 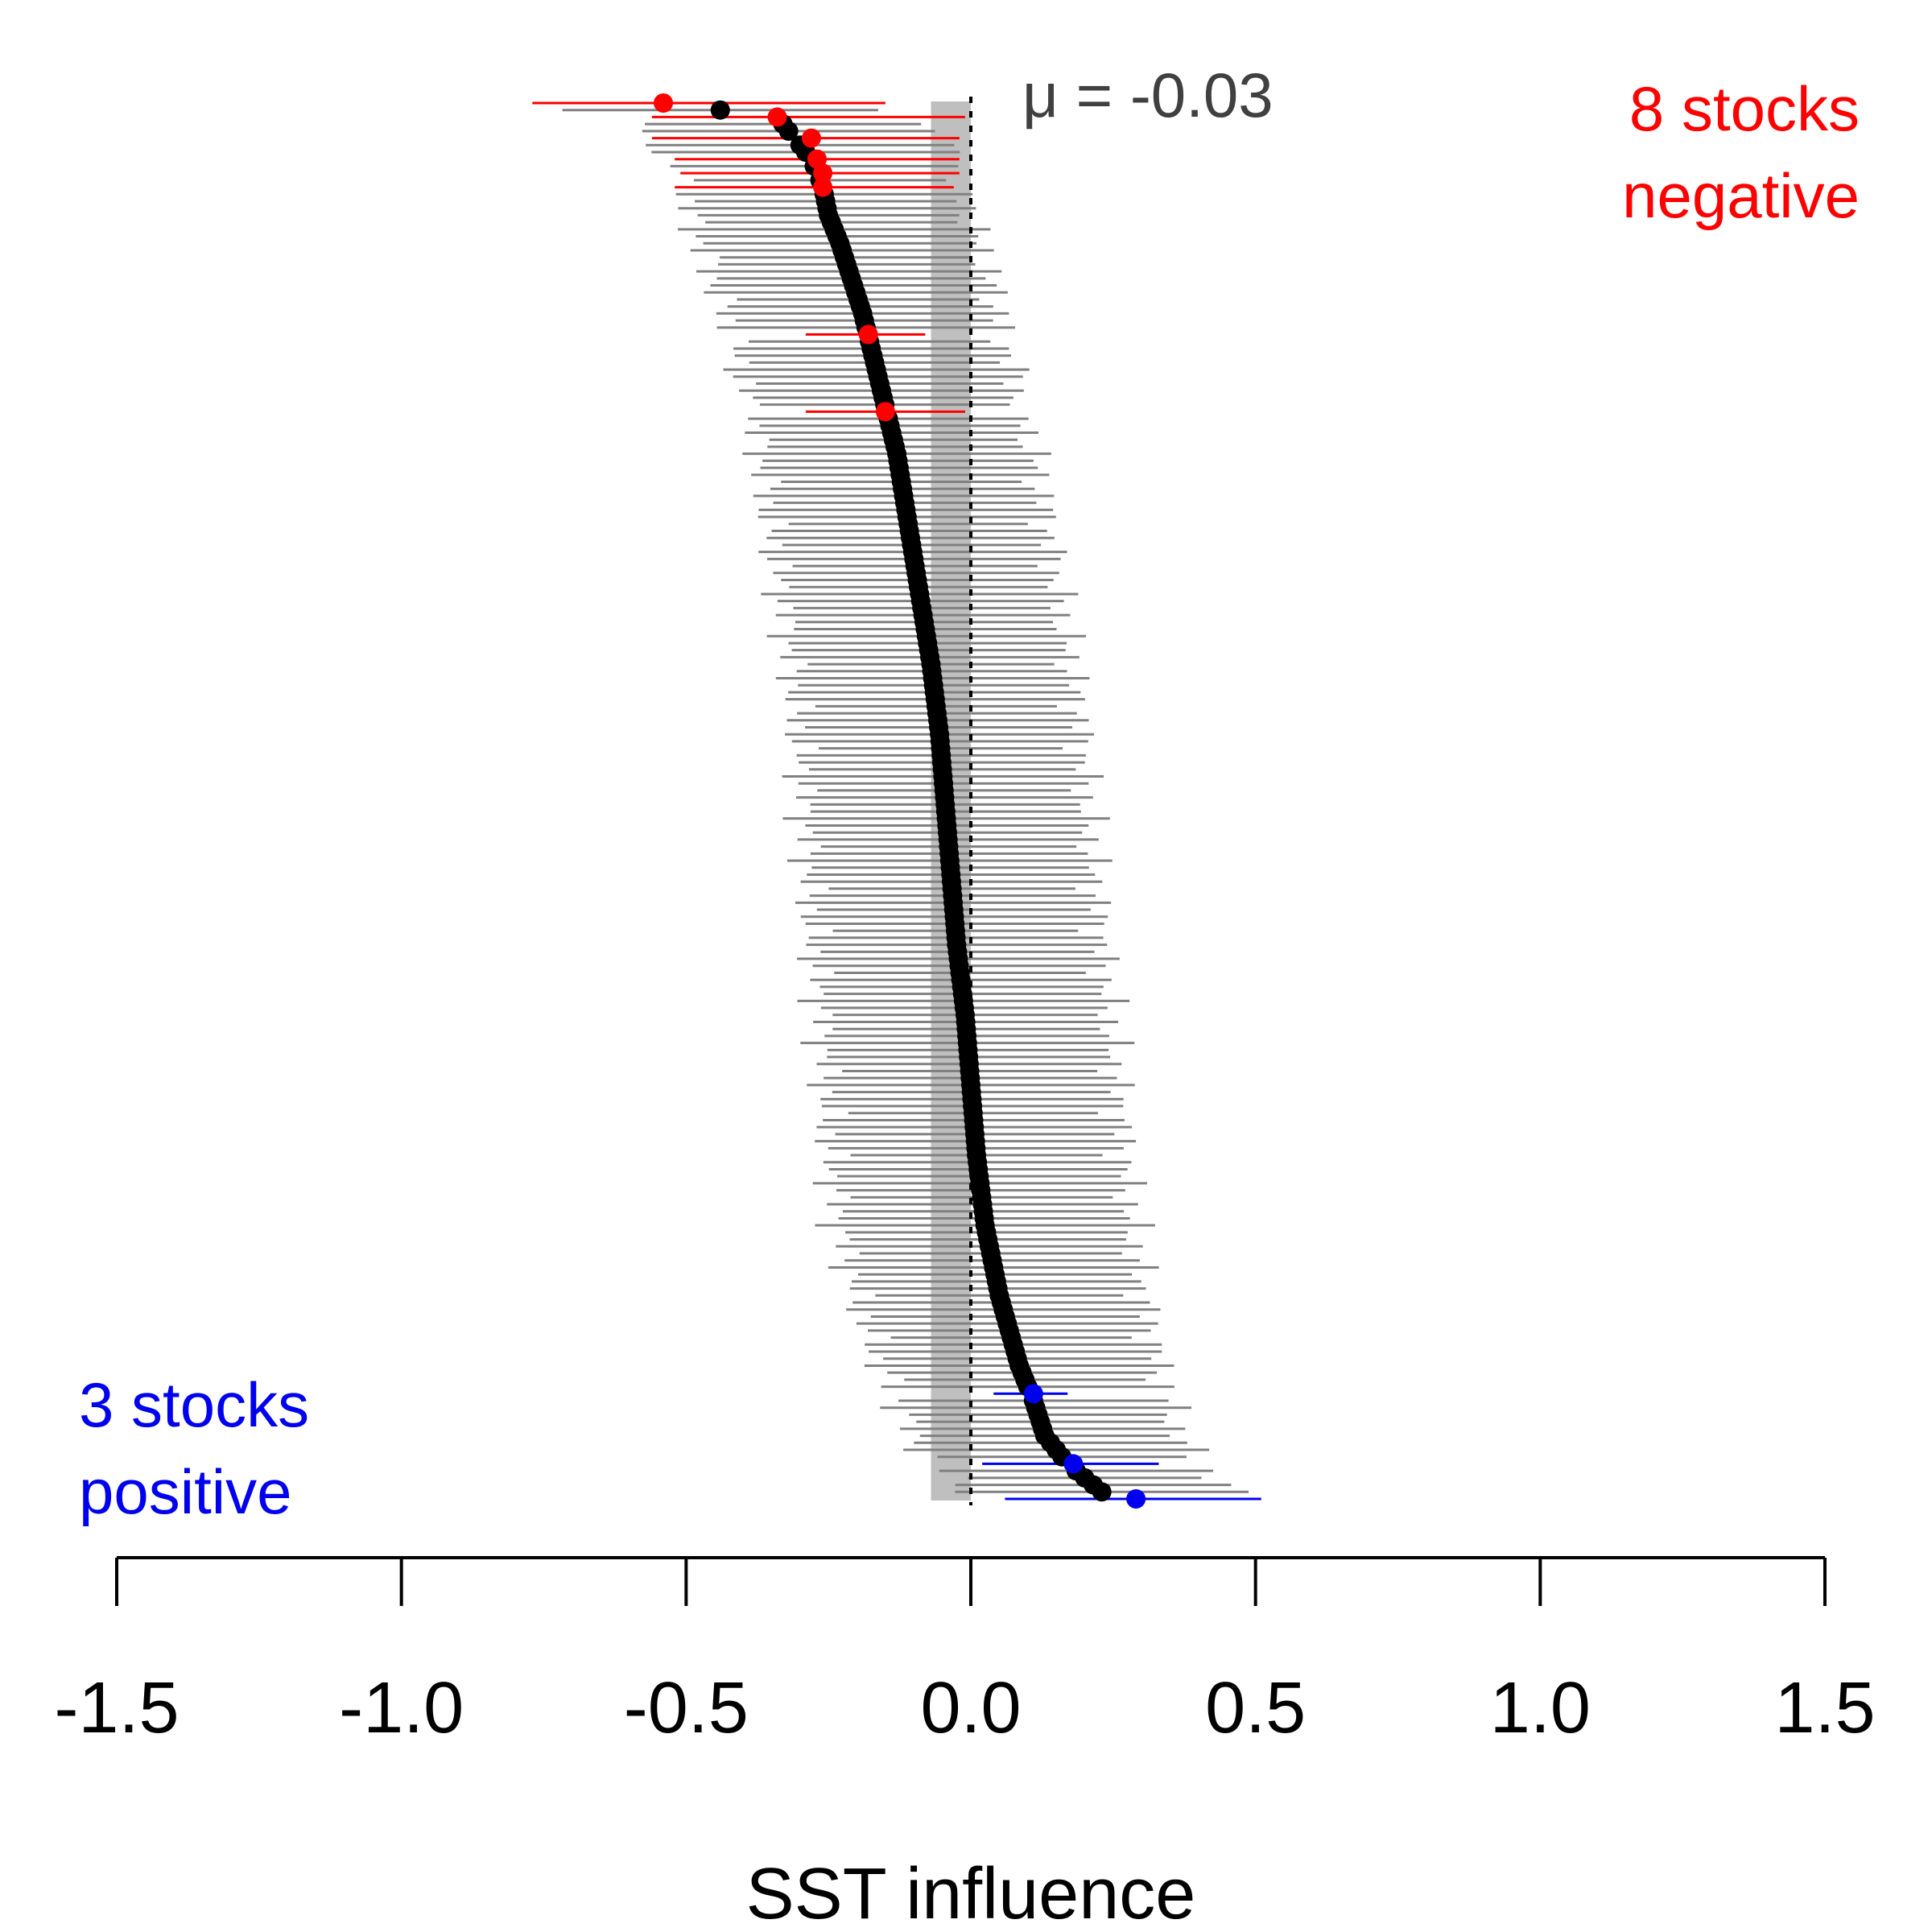 I want to click on x-tick-label: 0.5, so click(x=1255, y=1708).